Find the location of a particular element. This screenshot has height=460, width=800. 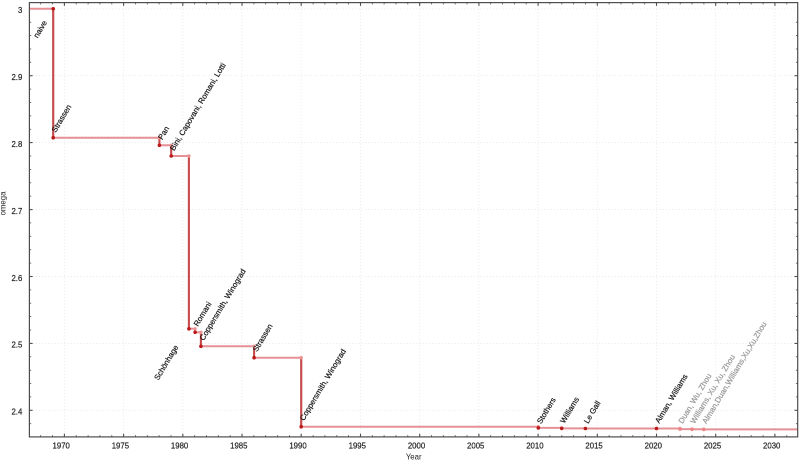

svg-text: 2005 is located at coordinates (476, 445).